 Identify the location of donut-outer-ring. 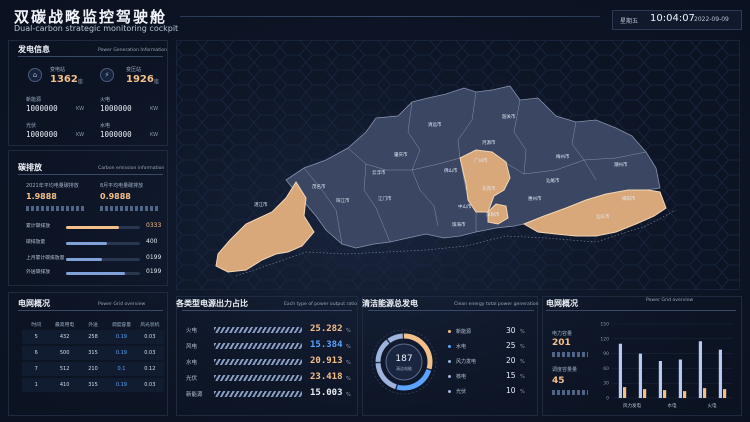
(404, 362).